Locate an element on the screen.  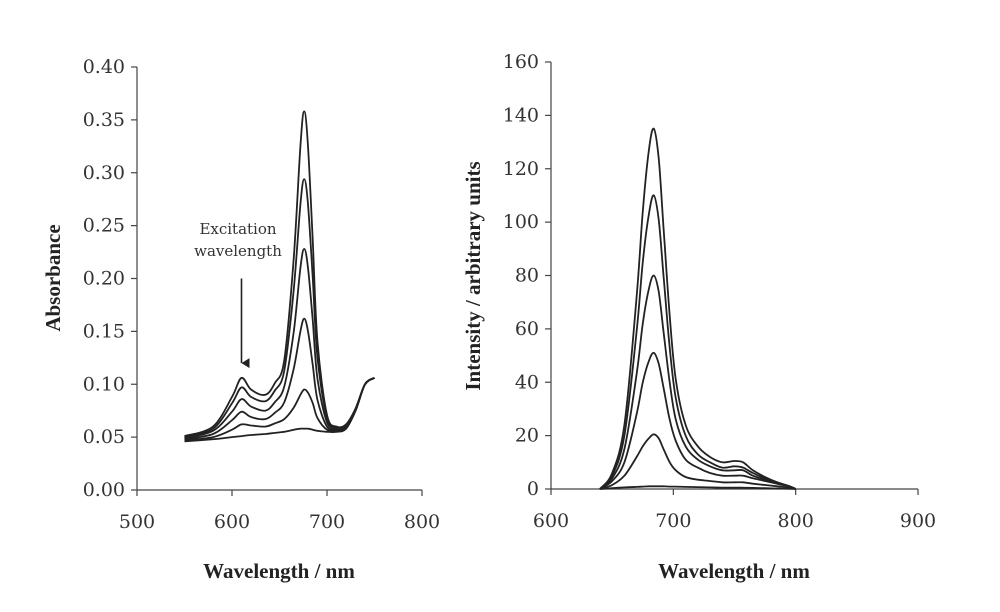
y-tick-label: 0.20 is located at coordinates (104, 279).